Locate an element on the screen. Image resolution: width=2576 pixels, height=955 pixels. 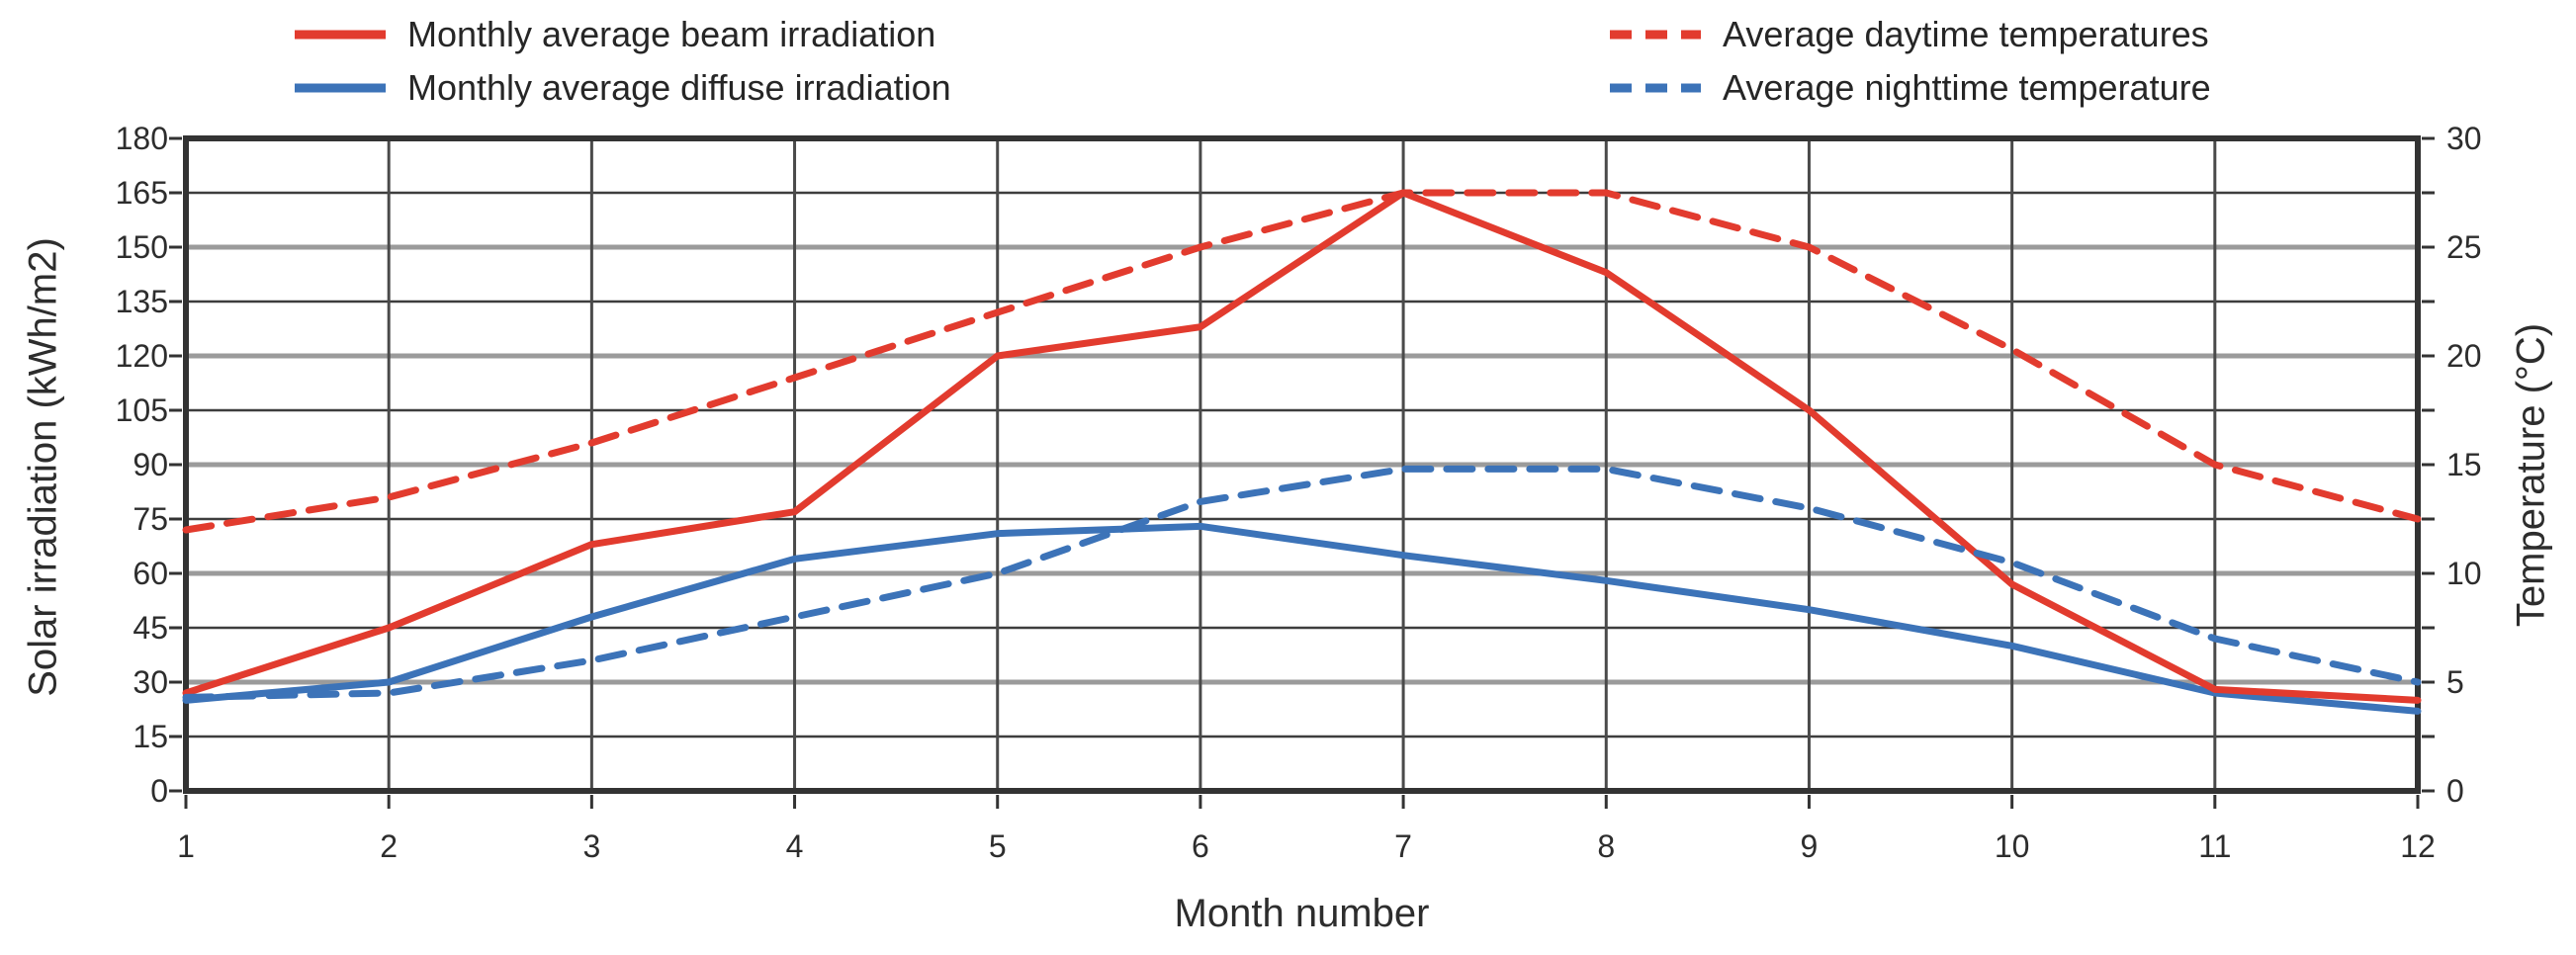
y-axis-left-tick-label: 75 is located at coordinates (150, 519).